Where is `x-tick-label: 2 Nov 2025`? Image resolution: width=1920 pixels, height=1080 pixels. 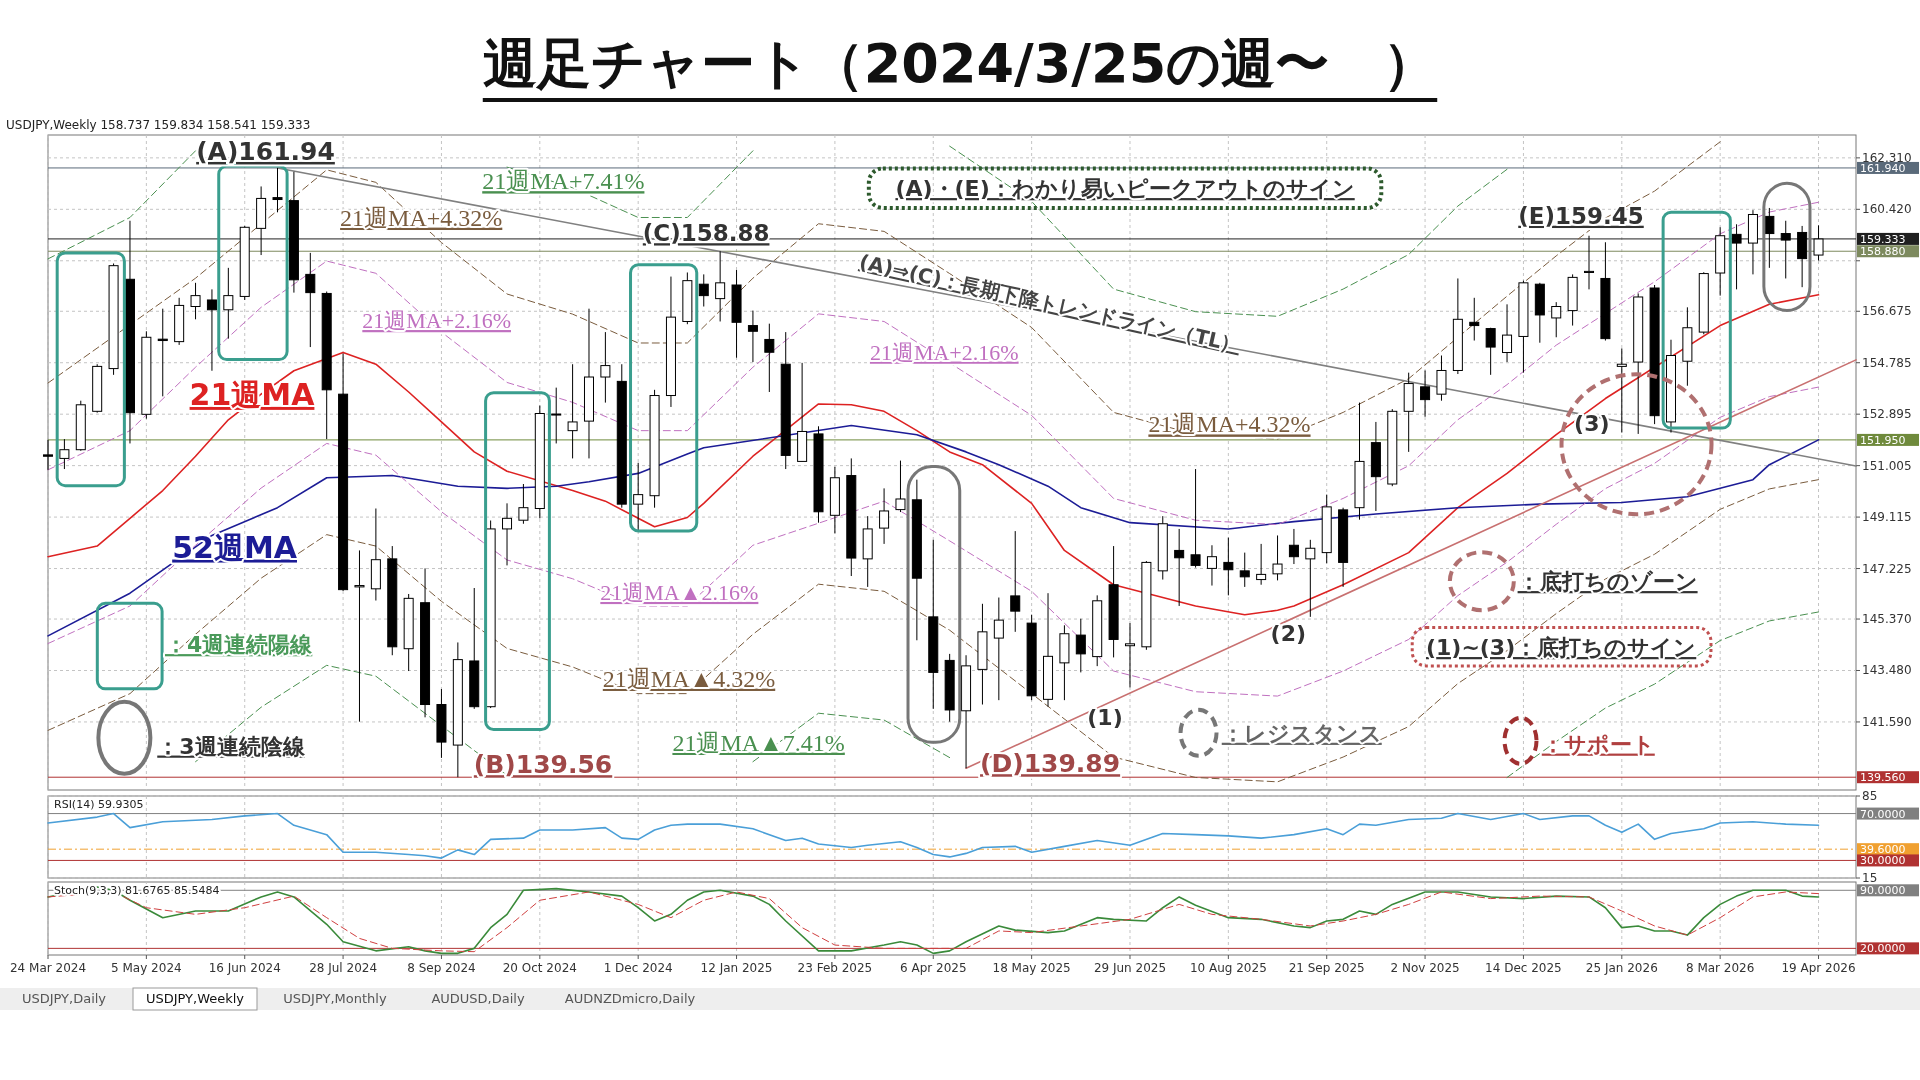
x-tick-label: 2 Nov 2025 is located at coordinates (1425, 968).